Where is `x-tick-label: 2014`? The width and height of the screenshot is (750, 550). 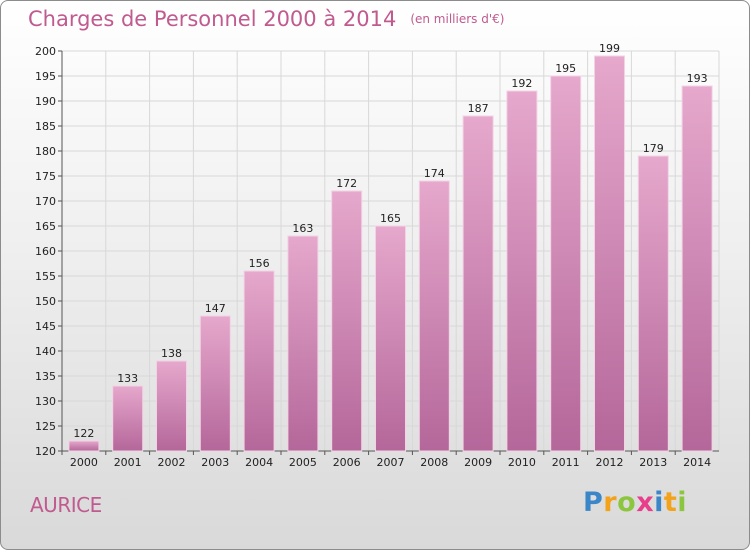 x-tick-label: 2014 is located at coordinates (697, 462).